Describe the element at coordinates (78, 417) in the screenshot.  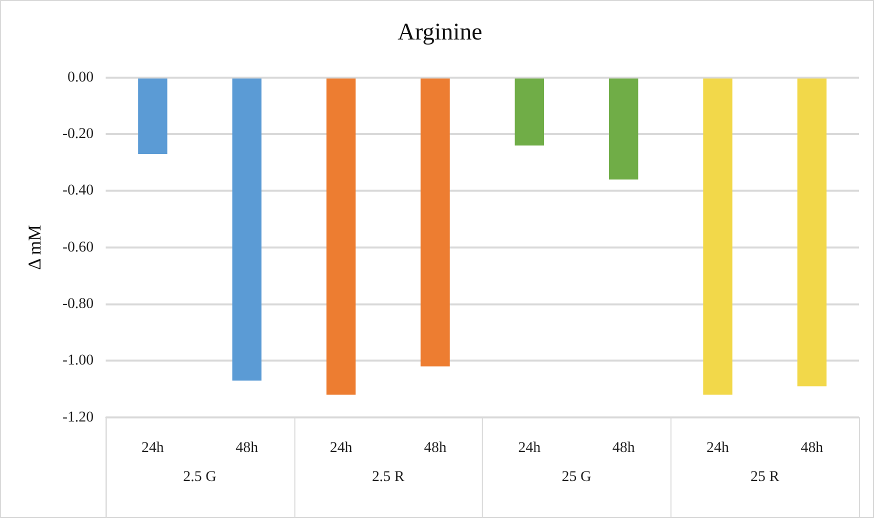
I see `y-tick-label: -1.20` at that location.